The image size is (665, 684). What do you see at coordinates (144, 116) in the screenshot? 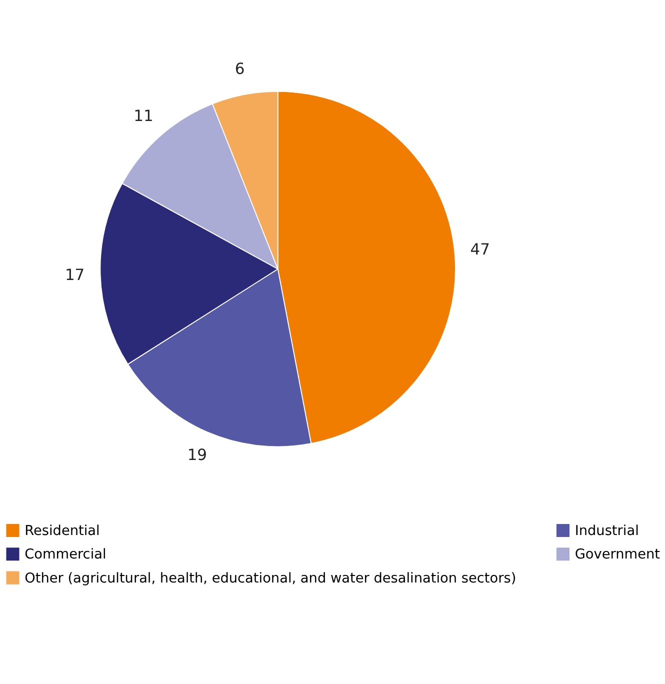
I see `data-label: 11` at bounding box center [144, 116].